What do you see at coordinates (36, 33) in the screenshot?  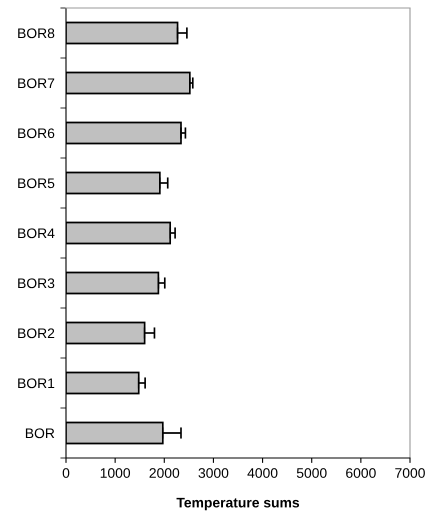 I see `y-tick-label: BOR8` at bounding box center [36, 33].